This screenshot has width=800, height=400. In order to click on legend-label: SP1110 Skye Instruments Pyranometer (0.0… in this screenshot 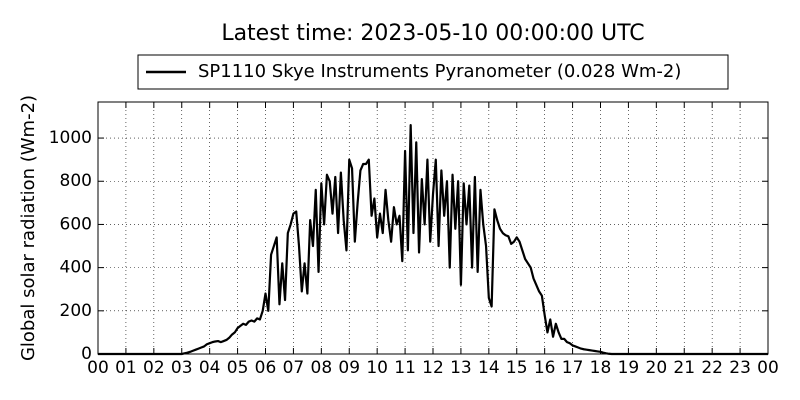, I will do `click(439, 71)`.